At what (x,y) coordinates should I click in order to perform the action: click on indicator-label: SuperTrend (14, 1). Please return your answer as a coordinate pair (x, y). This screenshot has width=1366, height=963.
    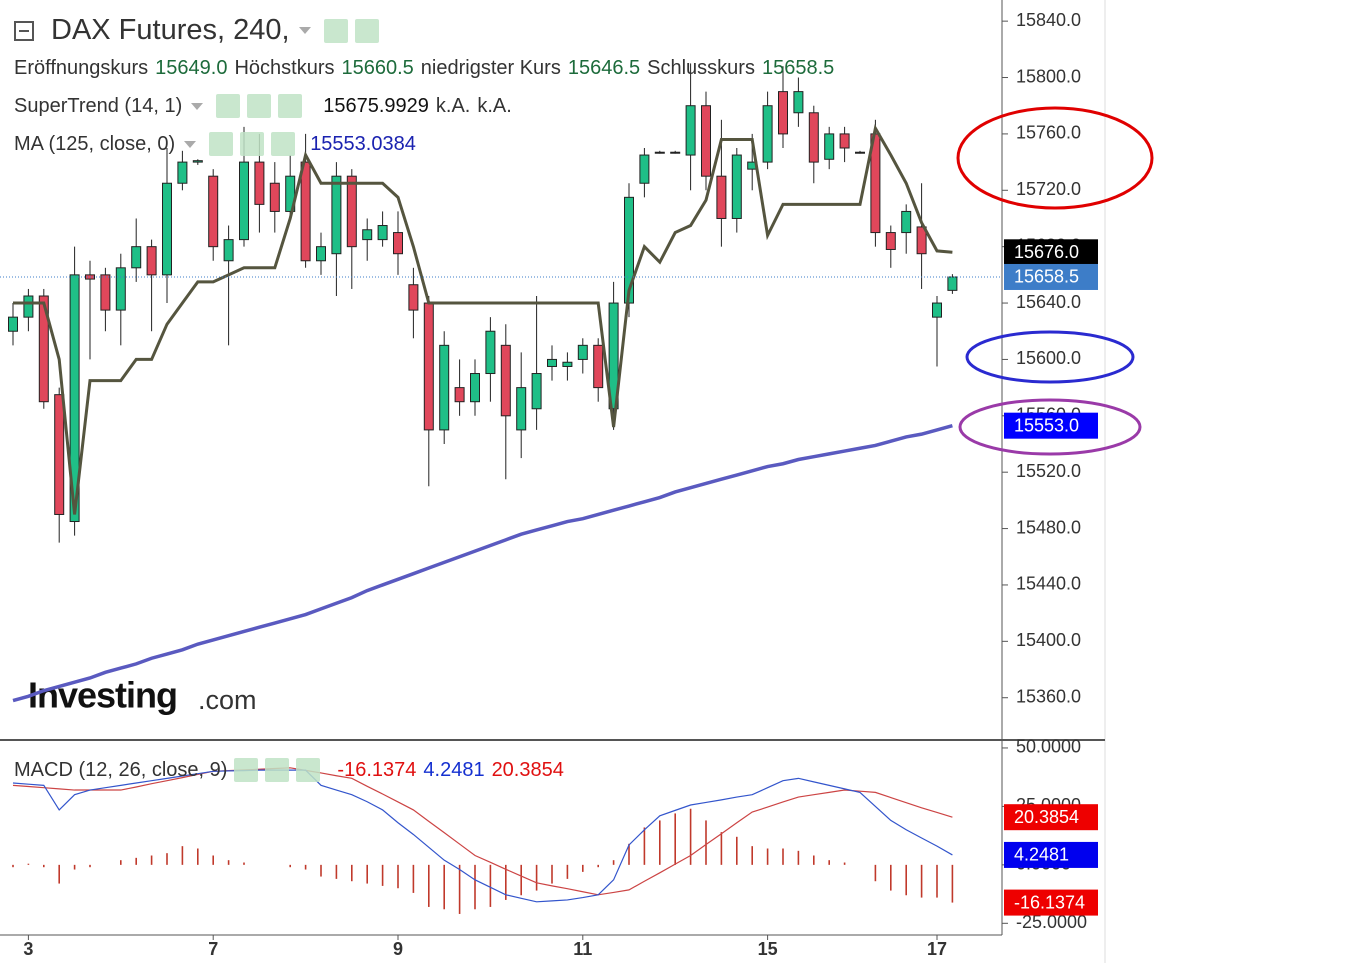
    Looking at the image, I should click on (98, 105).